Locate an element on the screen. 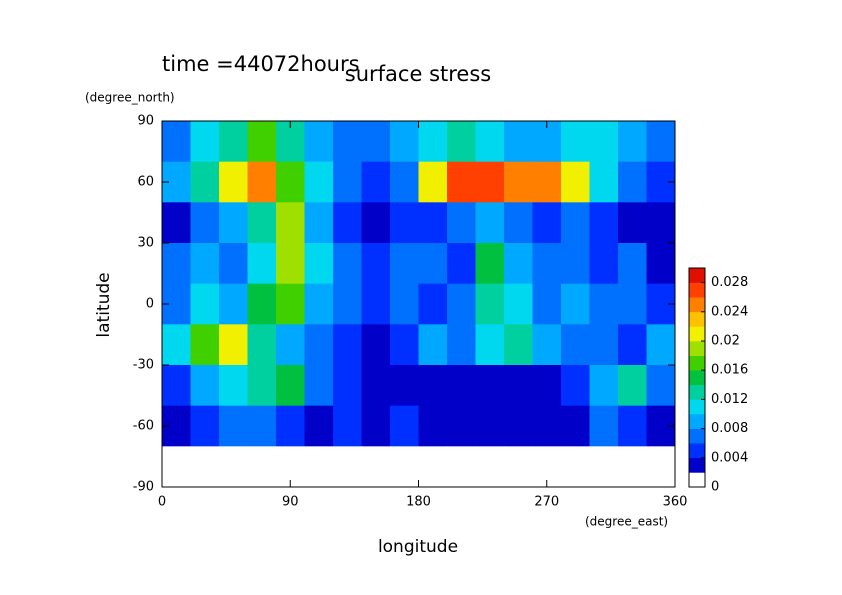  colorbar-tick-label: 0.028 is located at coordinates (729, 282).